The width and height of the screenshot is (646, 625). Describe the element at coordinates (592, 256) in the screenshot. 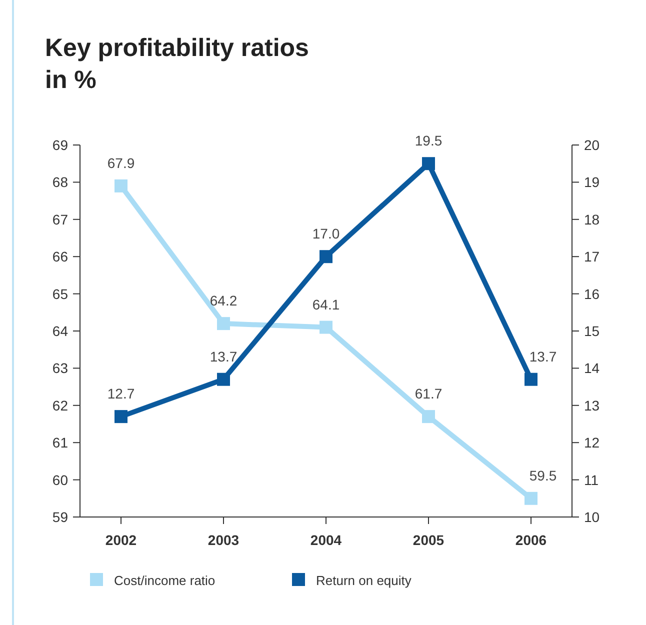

I see `y2-tick-label: 17` at that location.